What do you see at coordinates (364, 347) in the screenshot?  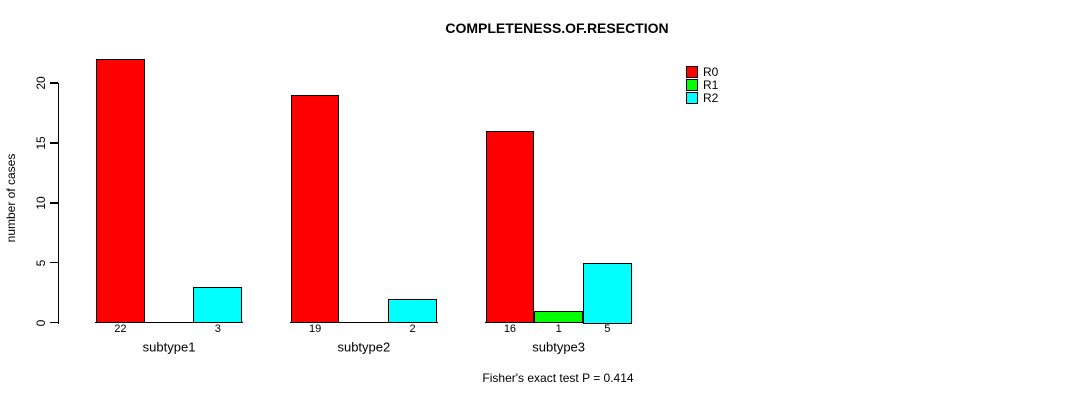 I see `x-axis-group-label-subtype2: subtype2` at bounding box center [364, 347].